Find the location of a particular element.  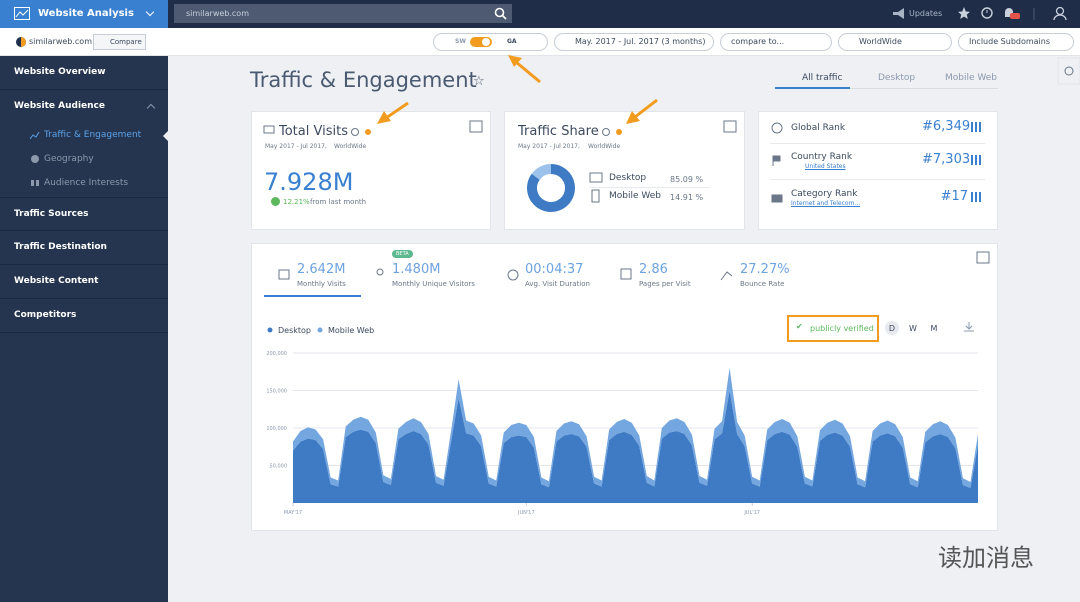

nav-item: Traffic Destination is located at coordinates (84, 248).